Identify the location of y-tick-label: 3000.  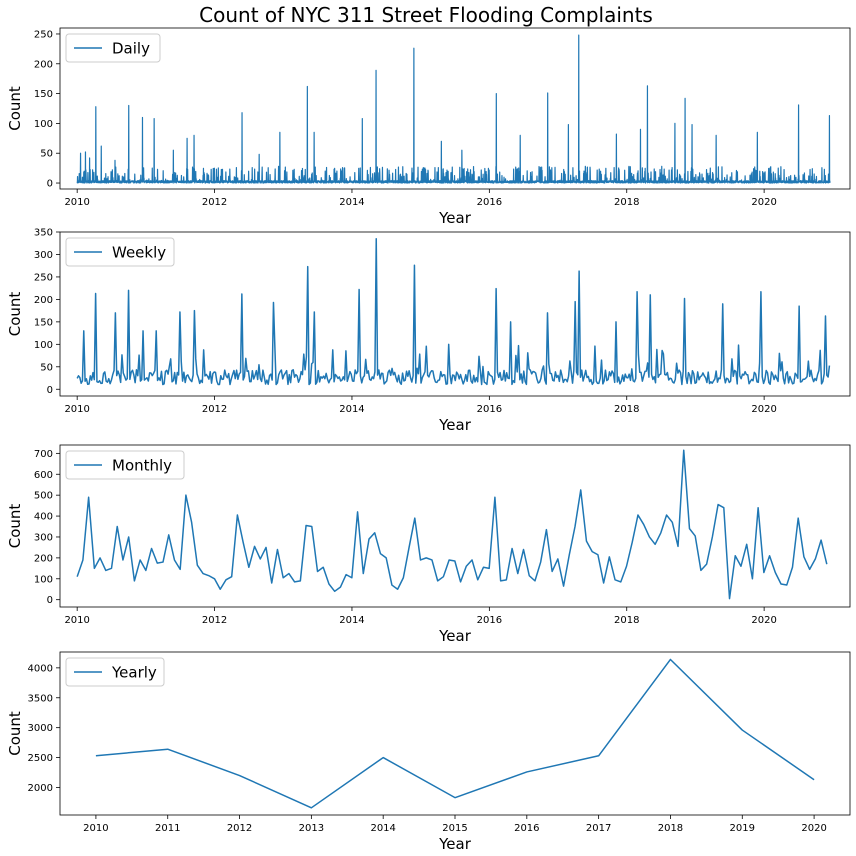
(40, 728).